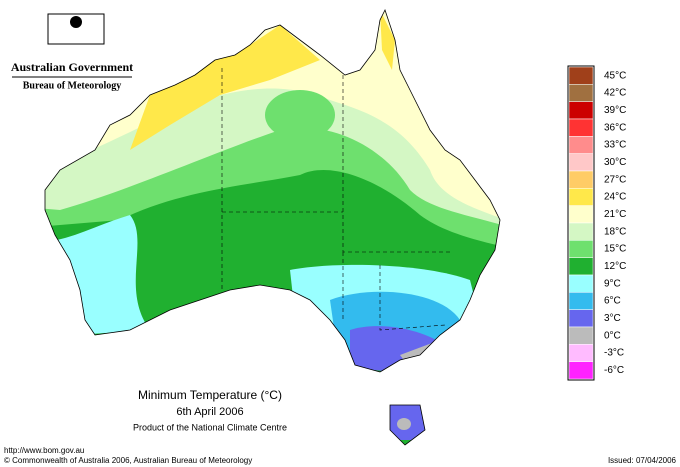  Describe the element at coordinates (612, 335) in the screenshot. I see `legend-label: 0°C` at that location.